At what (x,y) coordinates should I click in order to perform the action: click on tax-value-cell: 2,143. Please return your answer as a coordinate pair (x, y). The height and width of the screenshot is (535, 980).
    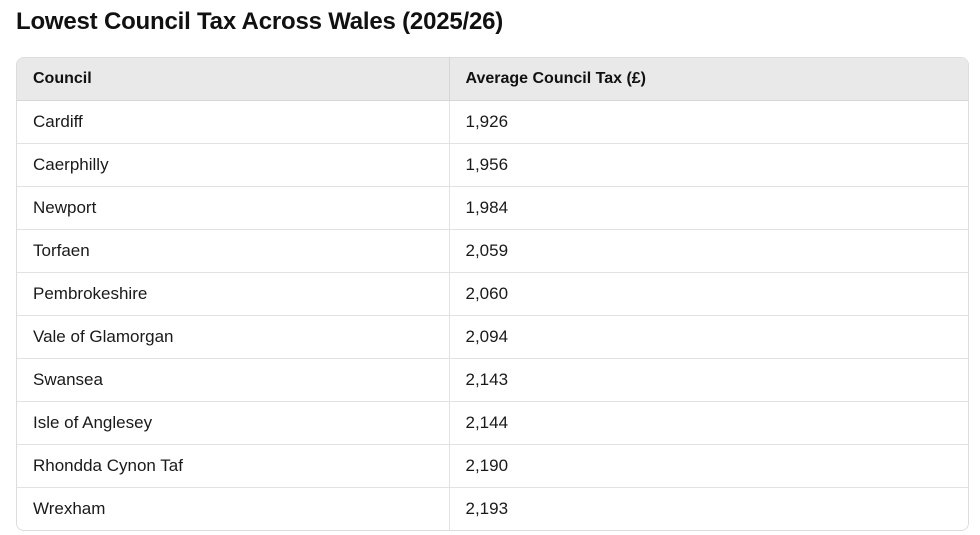
    Looking at the image, I should click on (708, 380).